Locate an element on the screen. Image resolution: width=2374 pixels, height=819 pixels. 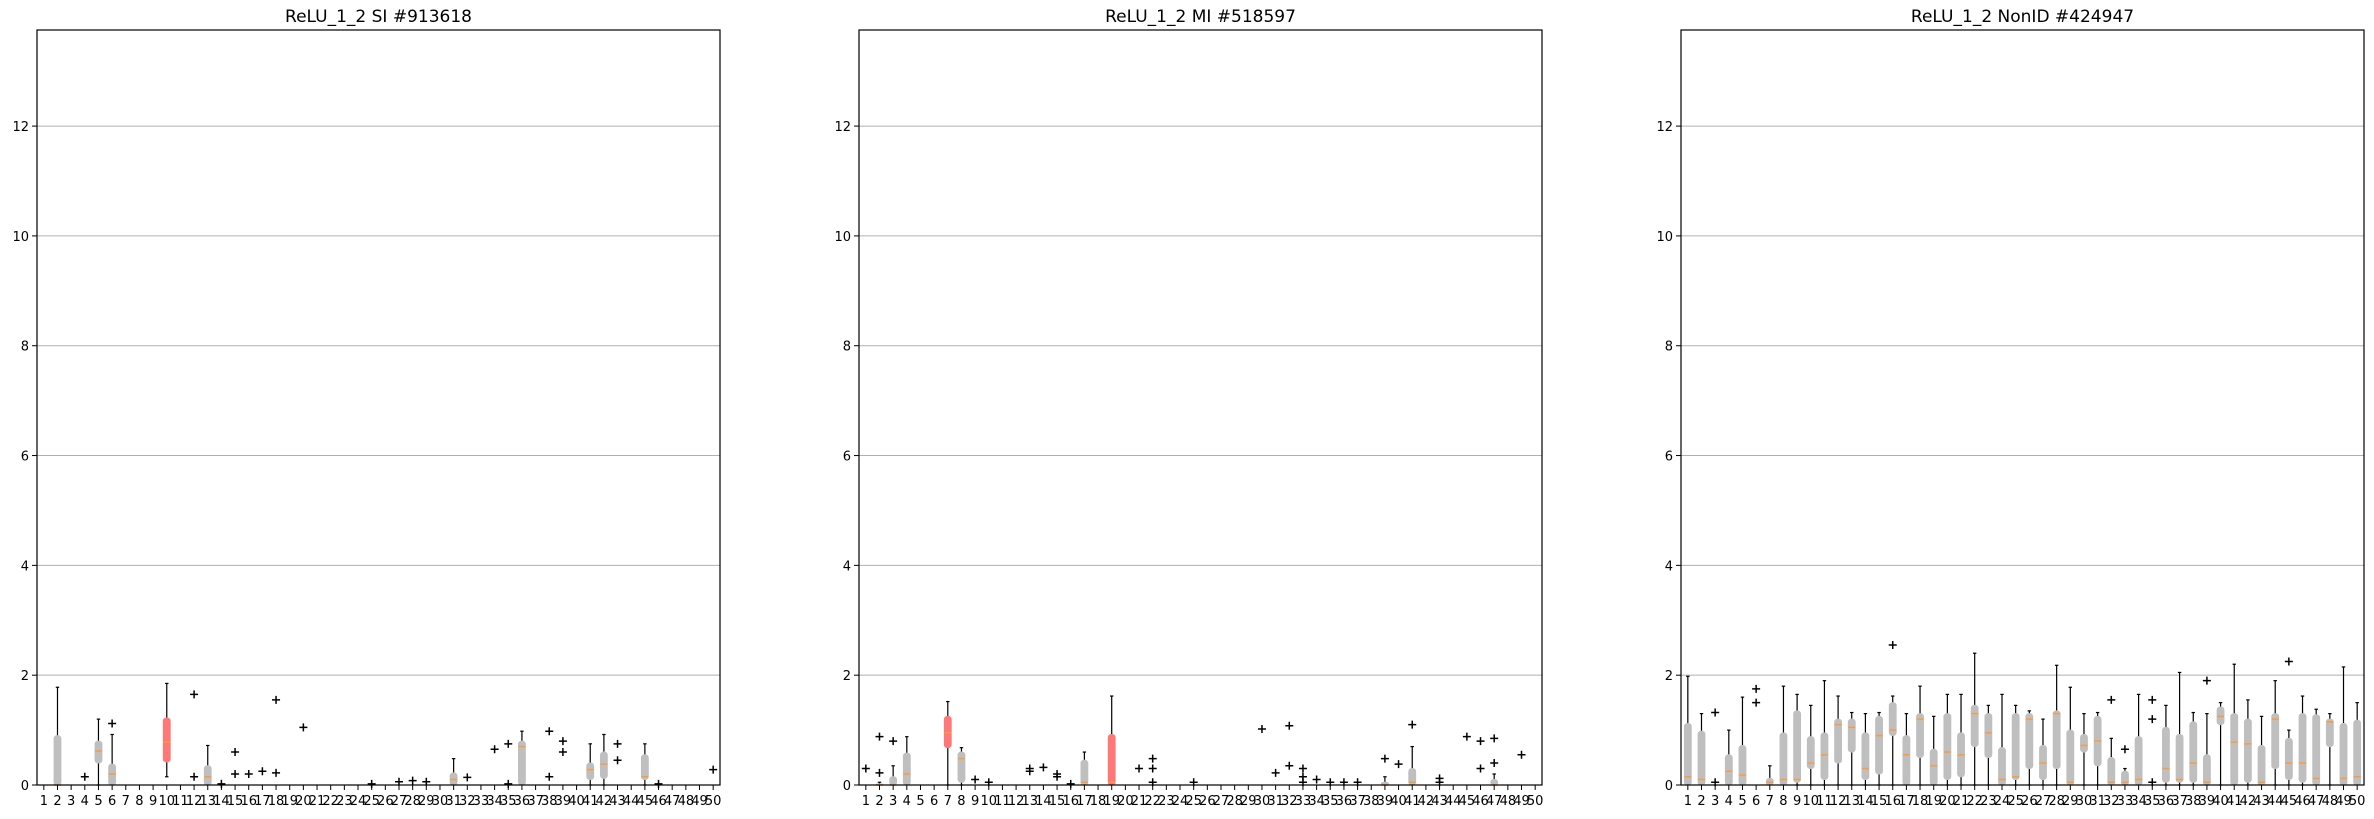
x-tick-label: 50 is located at coordinates (713, 801).